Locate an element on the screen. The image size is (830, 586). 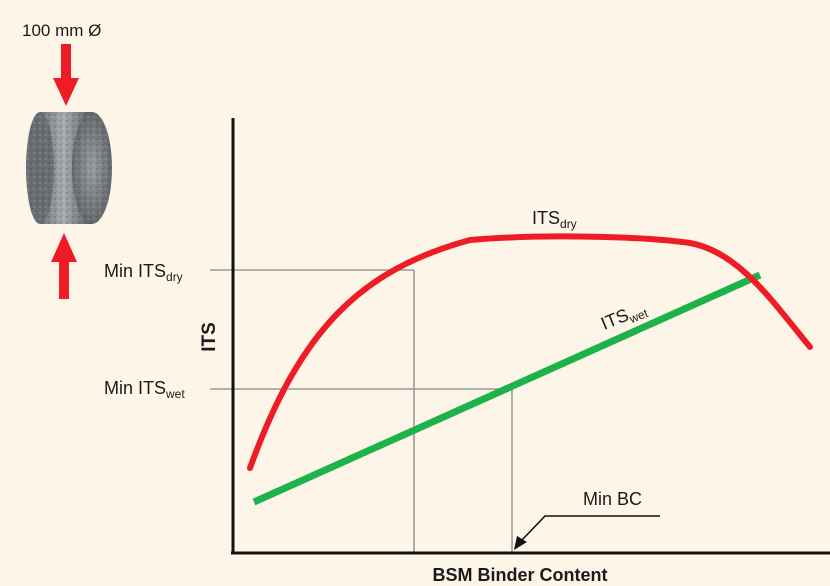
specimen-cylinder-icon is located at coordinates (69, 168).